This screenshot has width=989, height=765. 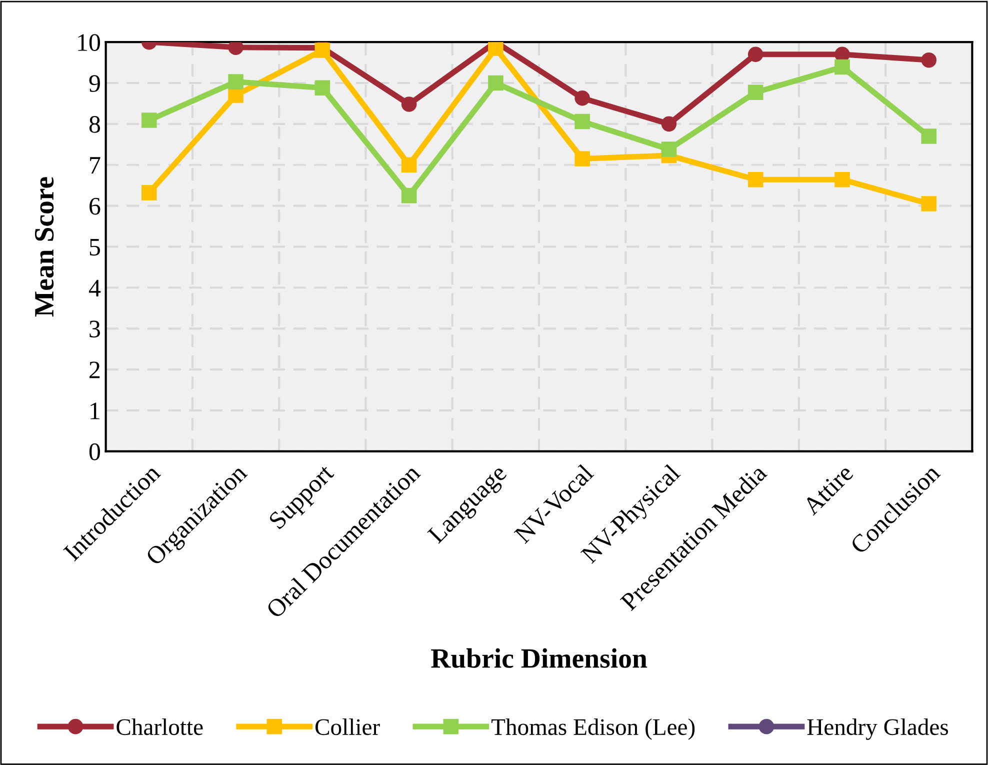 What do you see at coordinates (94, 288) in the screenshot?
I see `y-tick-label: 4` at bounding box center [94, 288].